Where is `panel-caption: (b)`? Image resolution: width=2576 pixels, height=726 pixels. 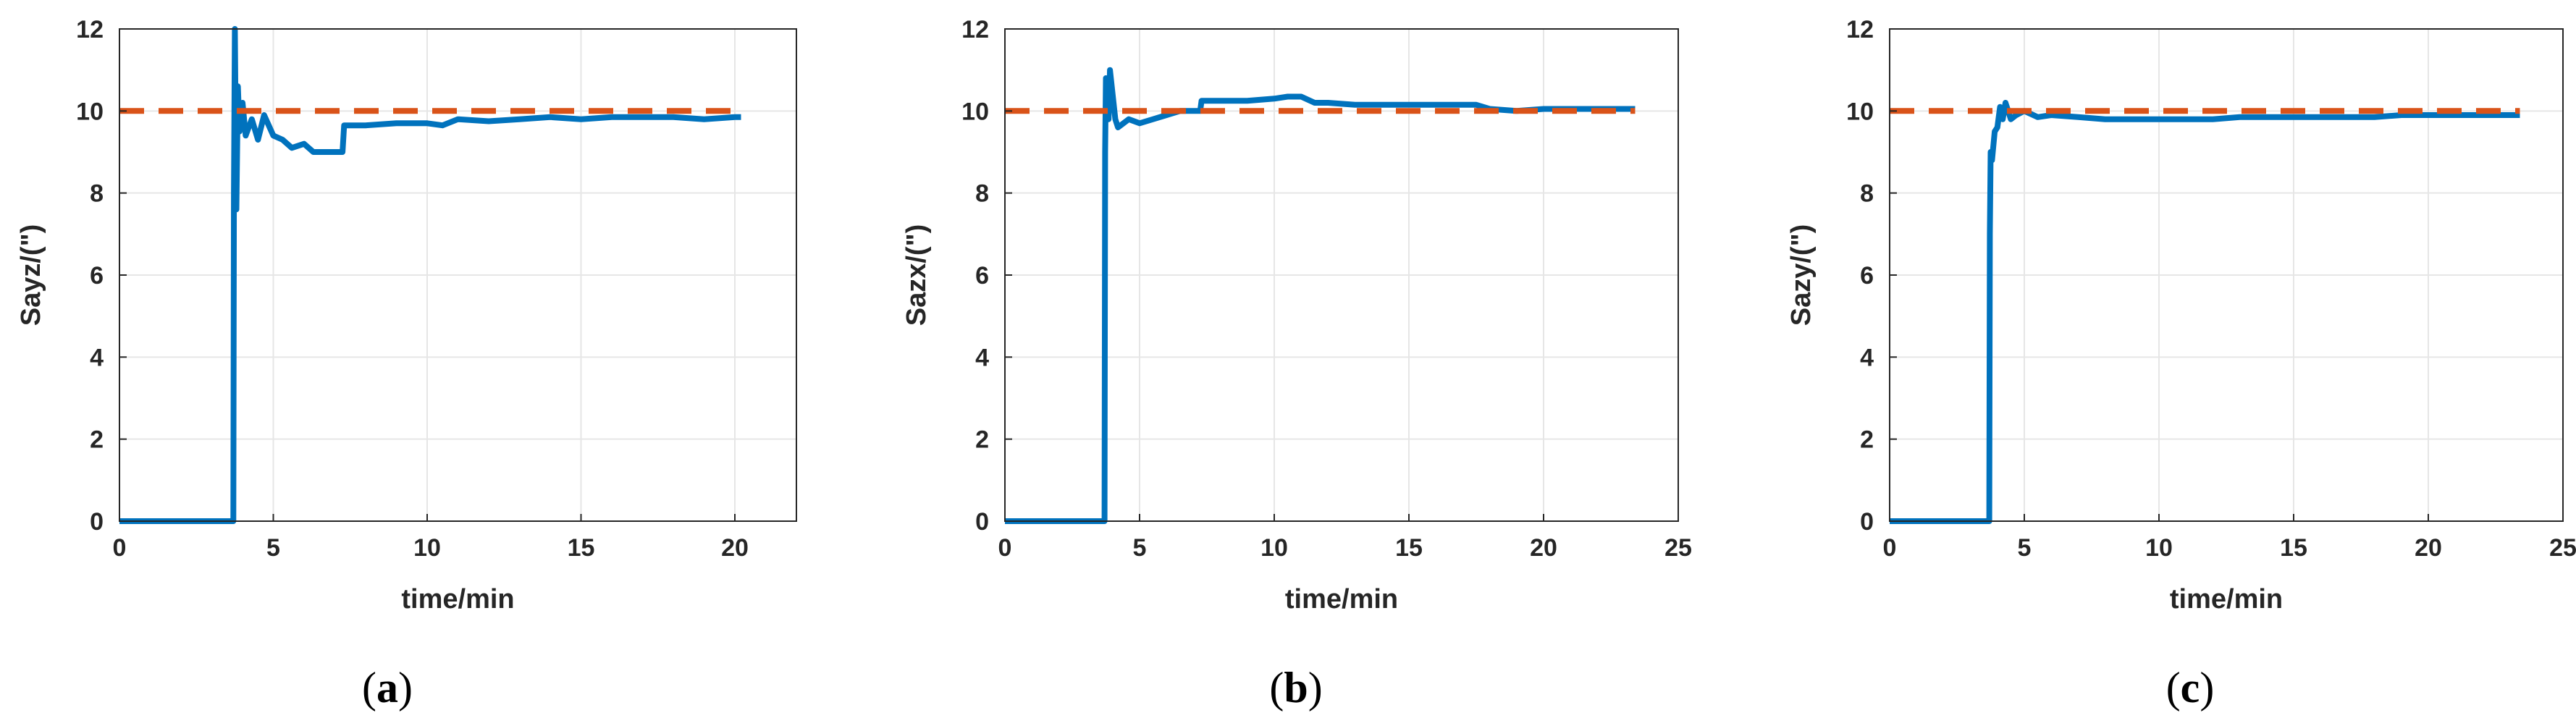 panel-caption: (b) is located at coordinates (1295, 688).